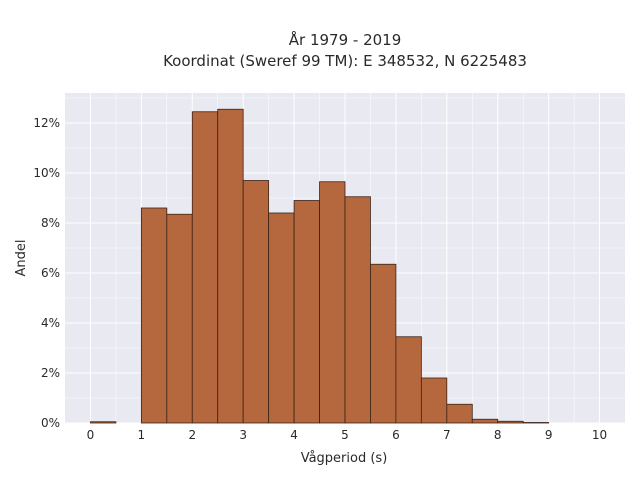 The image size is (640, 480). I want to click on y-tick-label: 10%, so click(46, 173).